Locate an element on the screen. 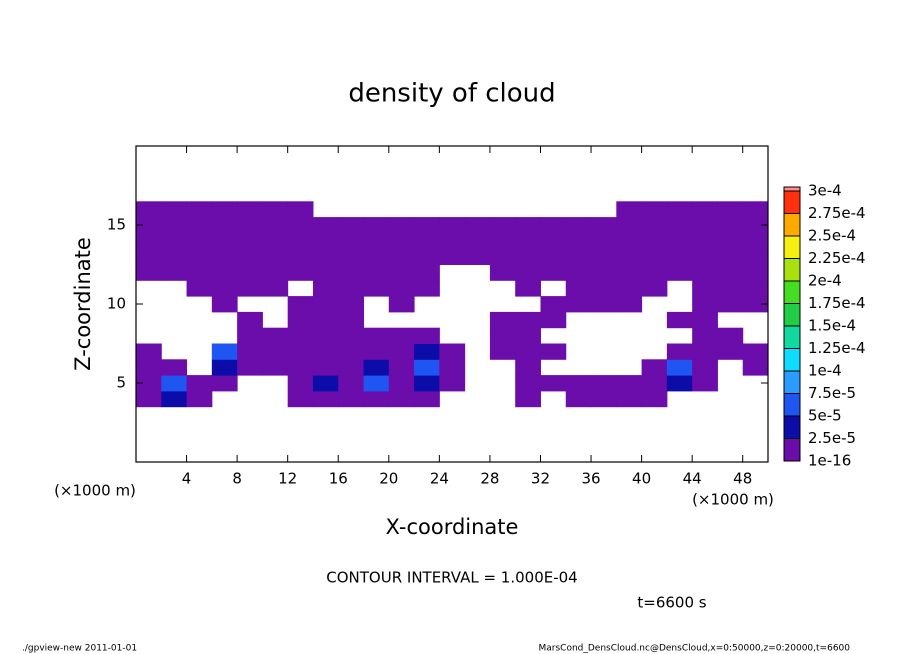  x-tick-label: 8 is located at coordinates (237, 479).